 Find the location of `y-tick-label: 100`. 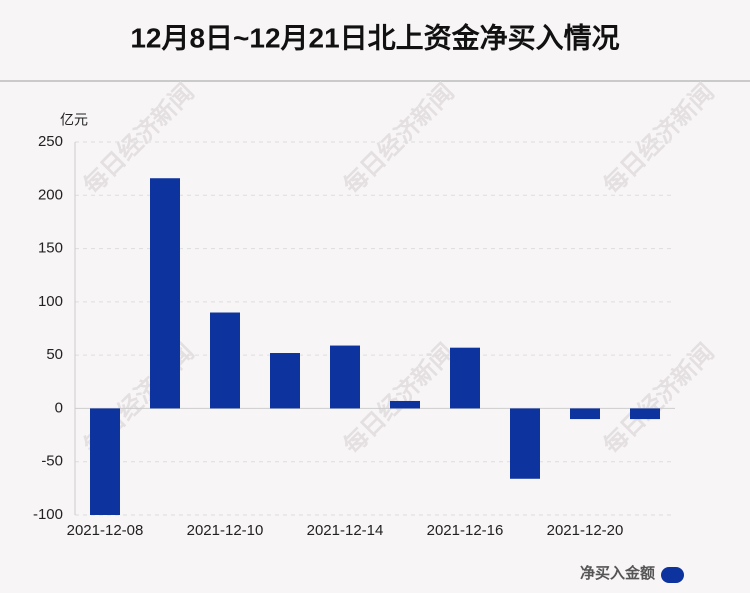

y-tick-label: 100 is located at coordinates (50, 301).